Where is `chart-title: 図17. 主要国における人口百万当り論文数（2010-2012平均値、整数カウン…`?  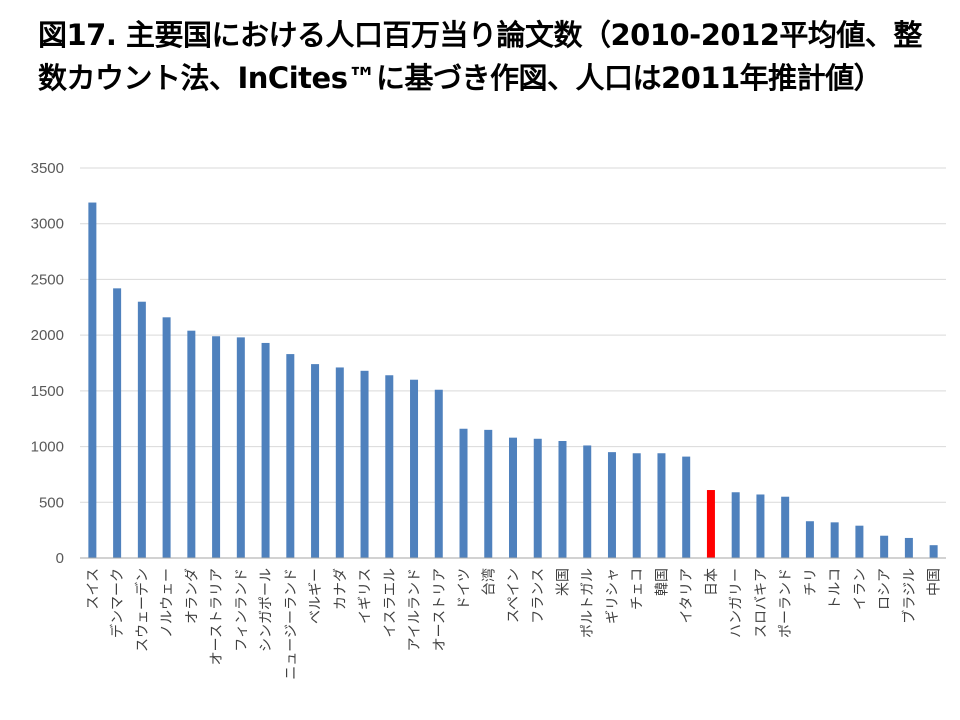 chart-title: 図17. 主要国における人口百万当り論文数（2010-2012平均値、整数カウン… is located at coordinates (480, 56).